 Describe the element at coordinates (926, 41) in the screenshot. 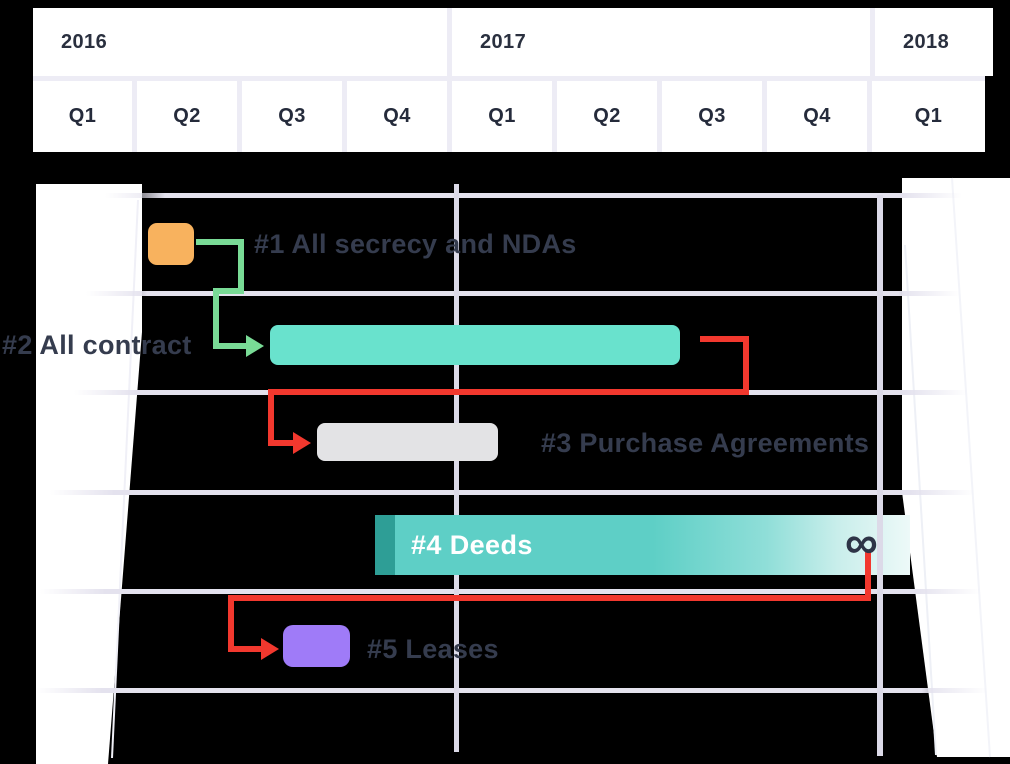

I see `year-label: 2018` at that location.